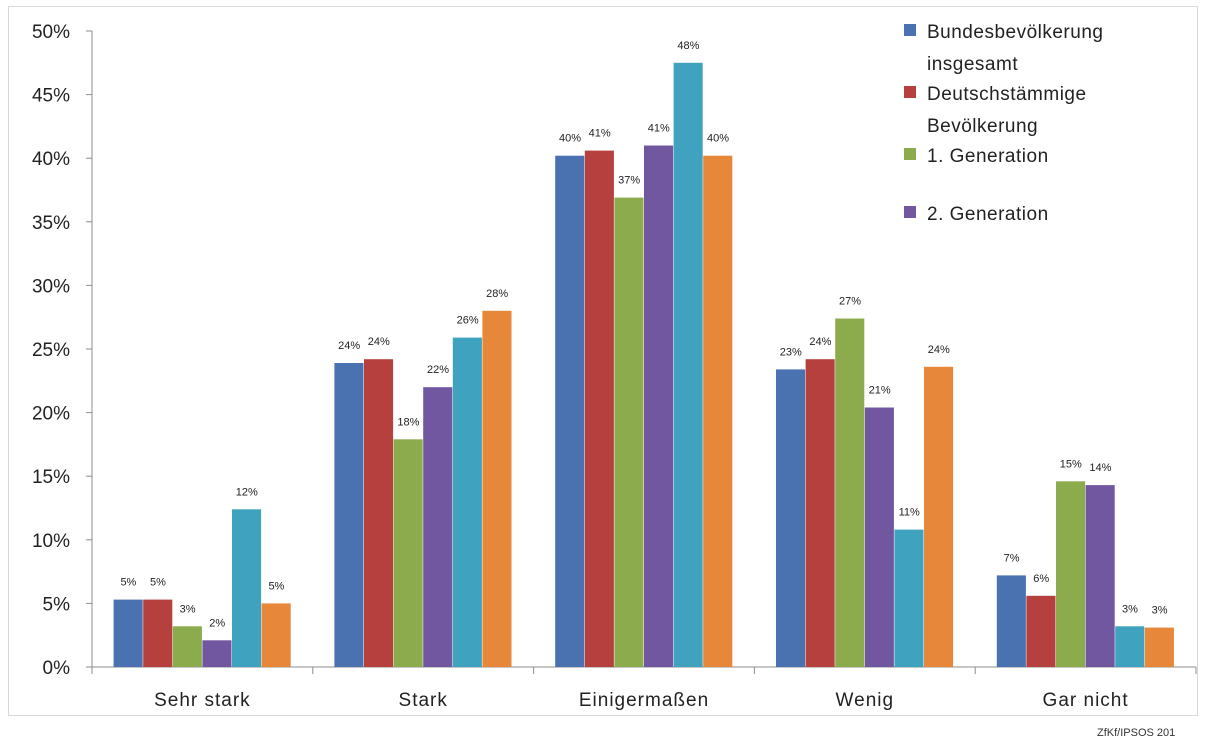  What do you see at coordinates (217, 623) in the screenshot?
I see `data-label: 2%` at bounding box center [217, 623].